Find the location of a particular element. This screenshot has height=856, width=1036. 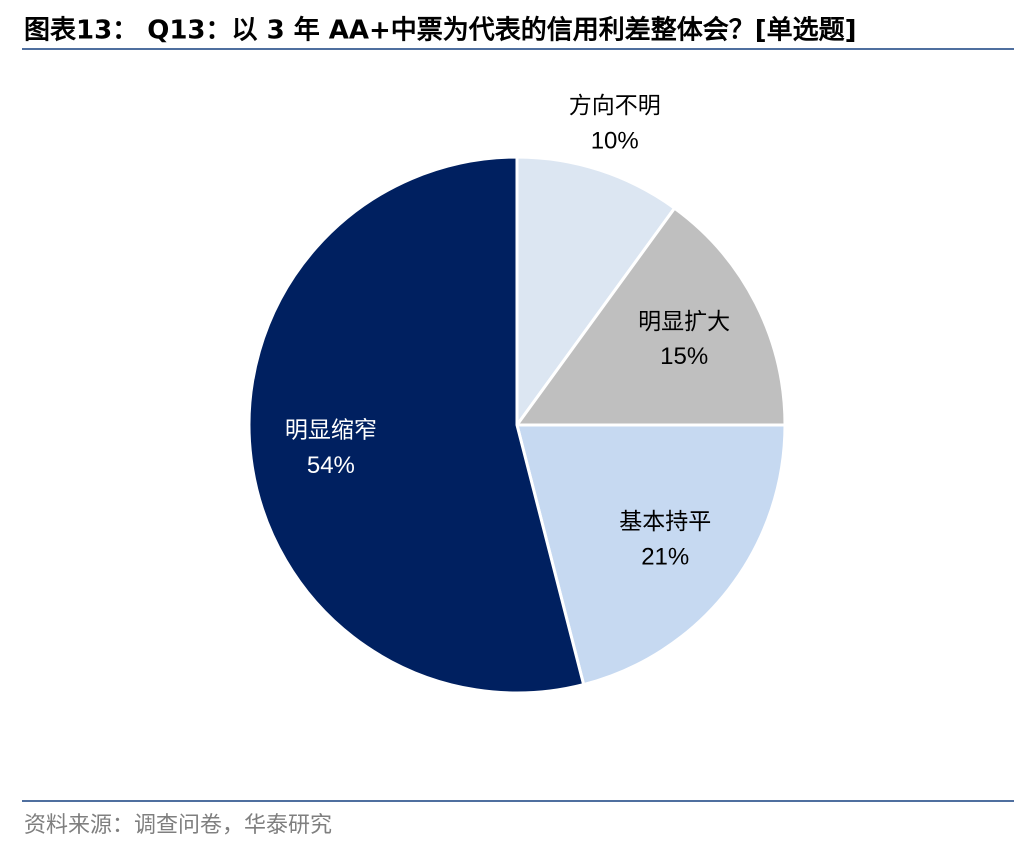

slice-value-label: 54% is located at coordinates (331, 465).